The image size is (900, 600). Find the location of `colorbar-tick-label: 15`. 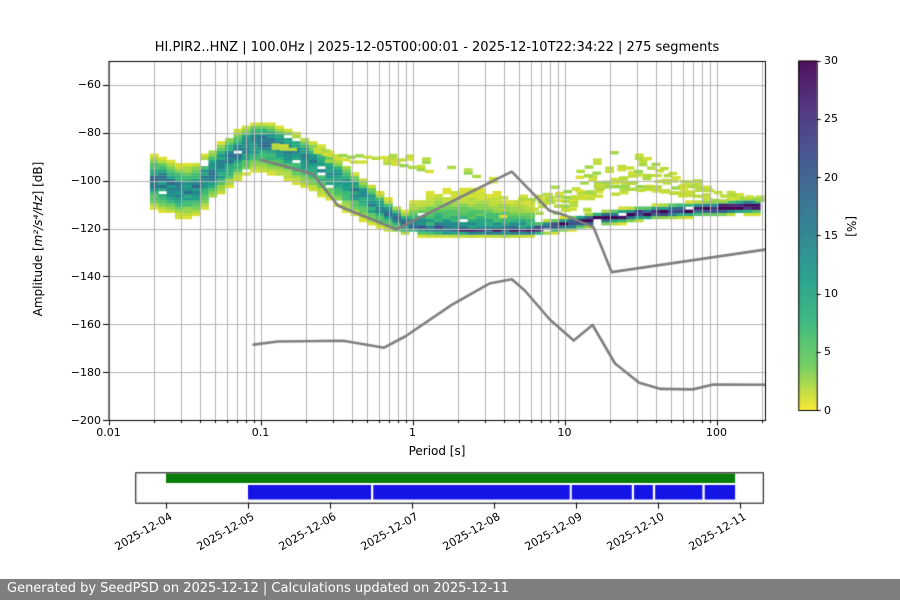

colorbar-tick-label: 15 is located at coordinates (831, 235).